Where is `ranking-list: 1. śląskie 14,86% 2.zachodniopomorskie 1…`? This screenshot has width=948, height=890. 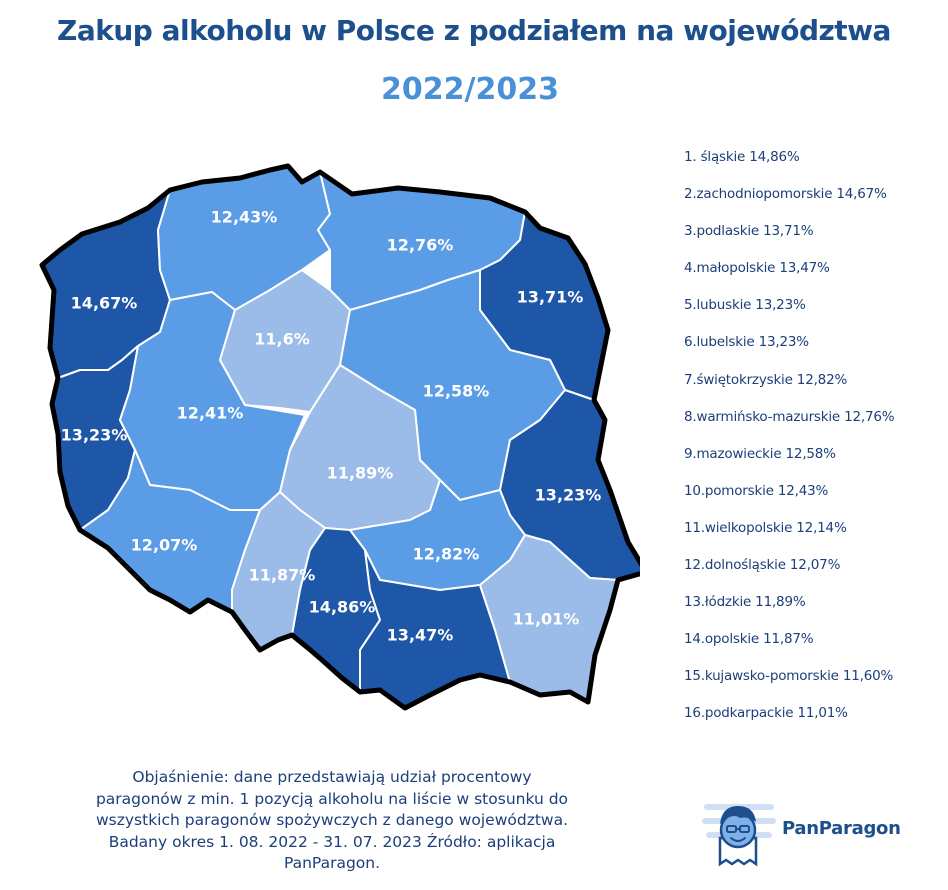 ranking-list: 1. śląskie 14,86% 2.zachodniopomorskie 1… is located at coordinates (789, 443).